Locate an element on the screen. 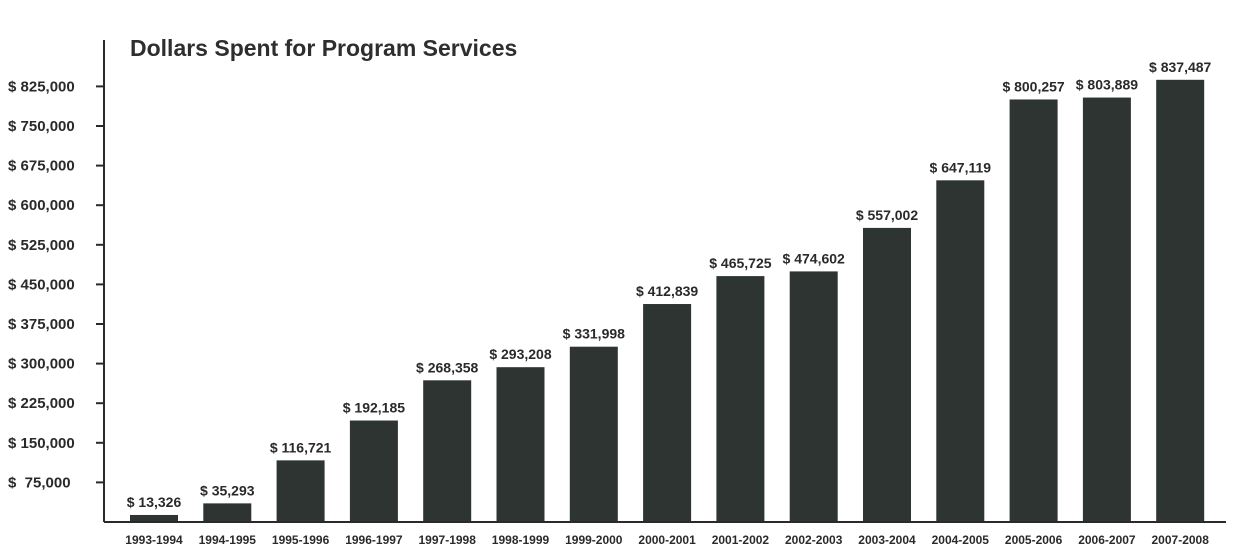  data-label: $ 331,998 is located at coordinates (594, 334).